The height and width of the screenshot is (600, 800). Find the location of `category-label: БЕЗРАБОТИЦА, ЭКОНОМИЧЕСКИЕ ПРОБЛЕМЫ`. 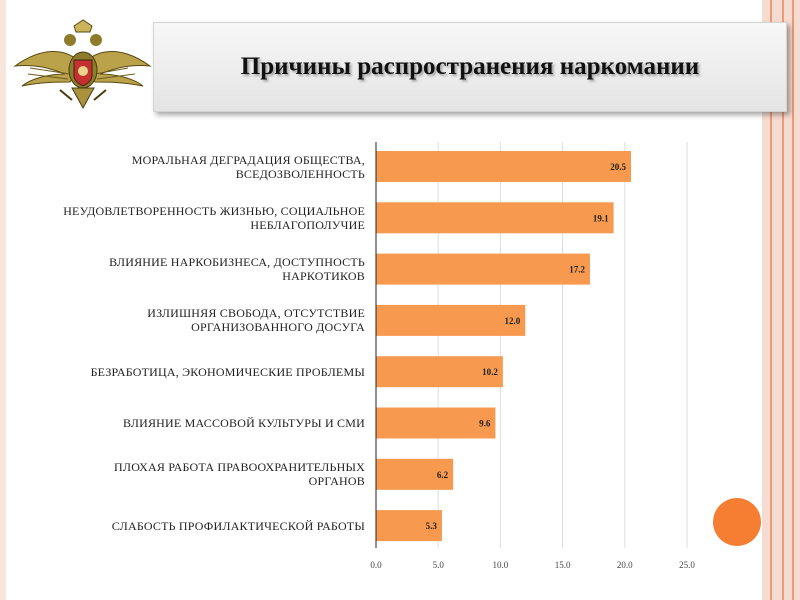

category-label: БЕЗРАБОТИЦА, ЭКОНОМИЧЕСКИЕ ПРОБЛЕМЫ is located at coordinates (227, 371).